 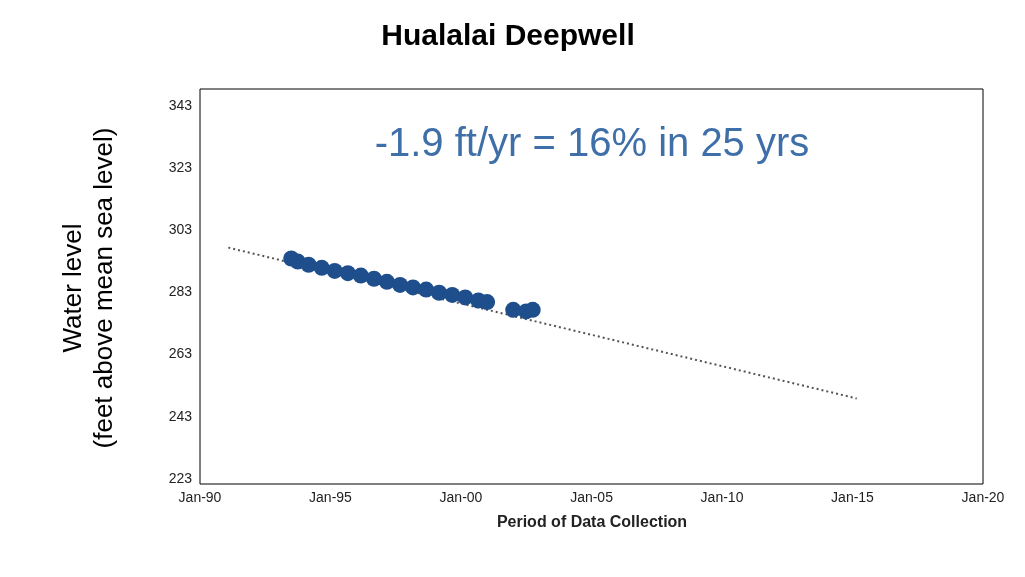 I want to click on y-tick-label: 343, so click(x=180, y=104).